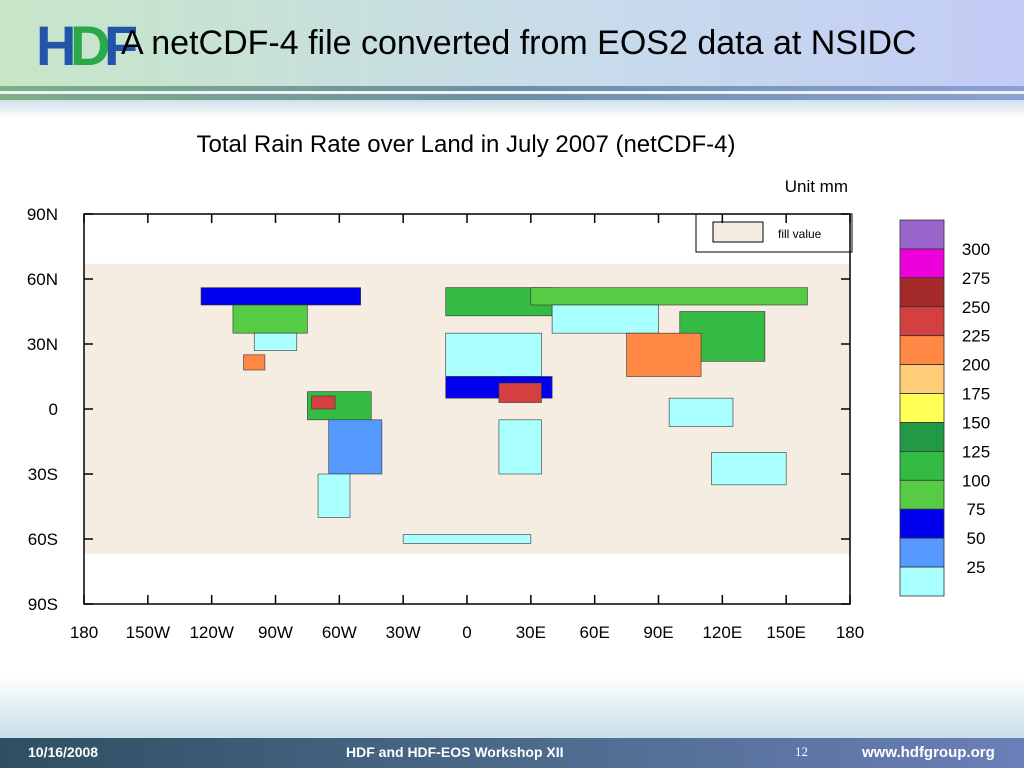 The image size is (1024, 768). I want to click on x-tick-label: 120W, so click(211, 632).